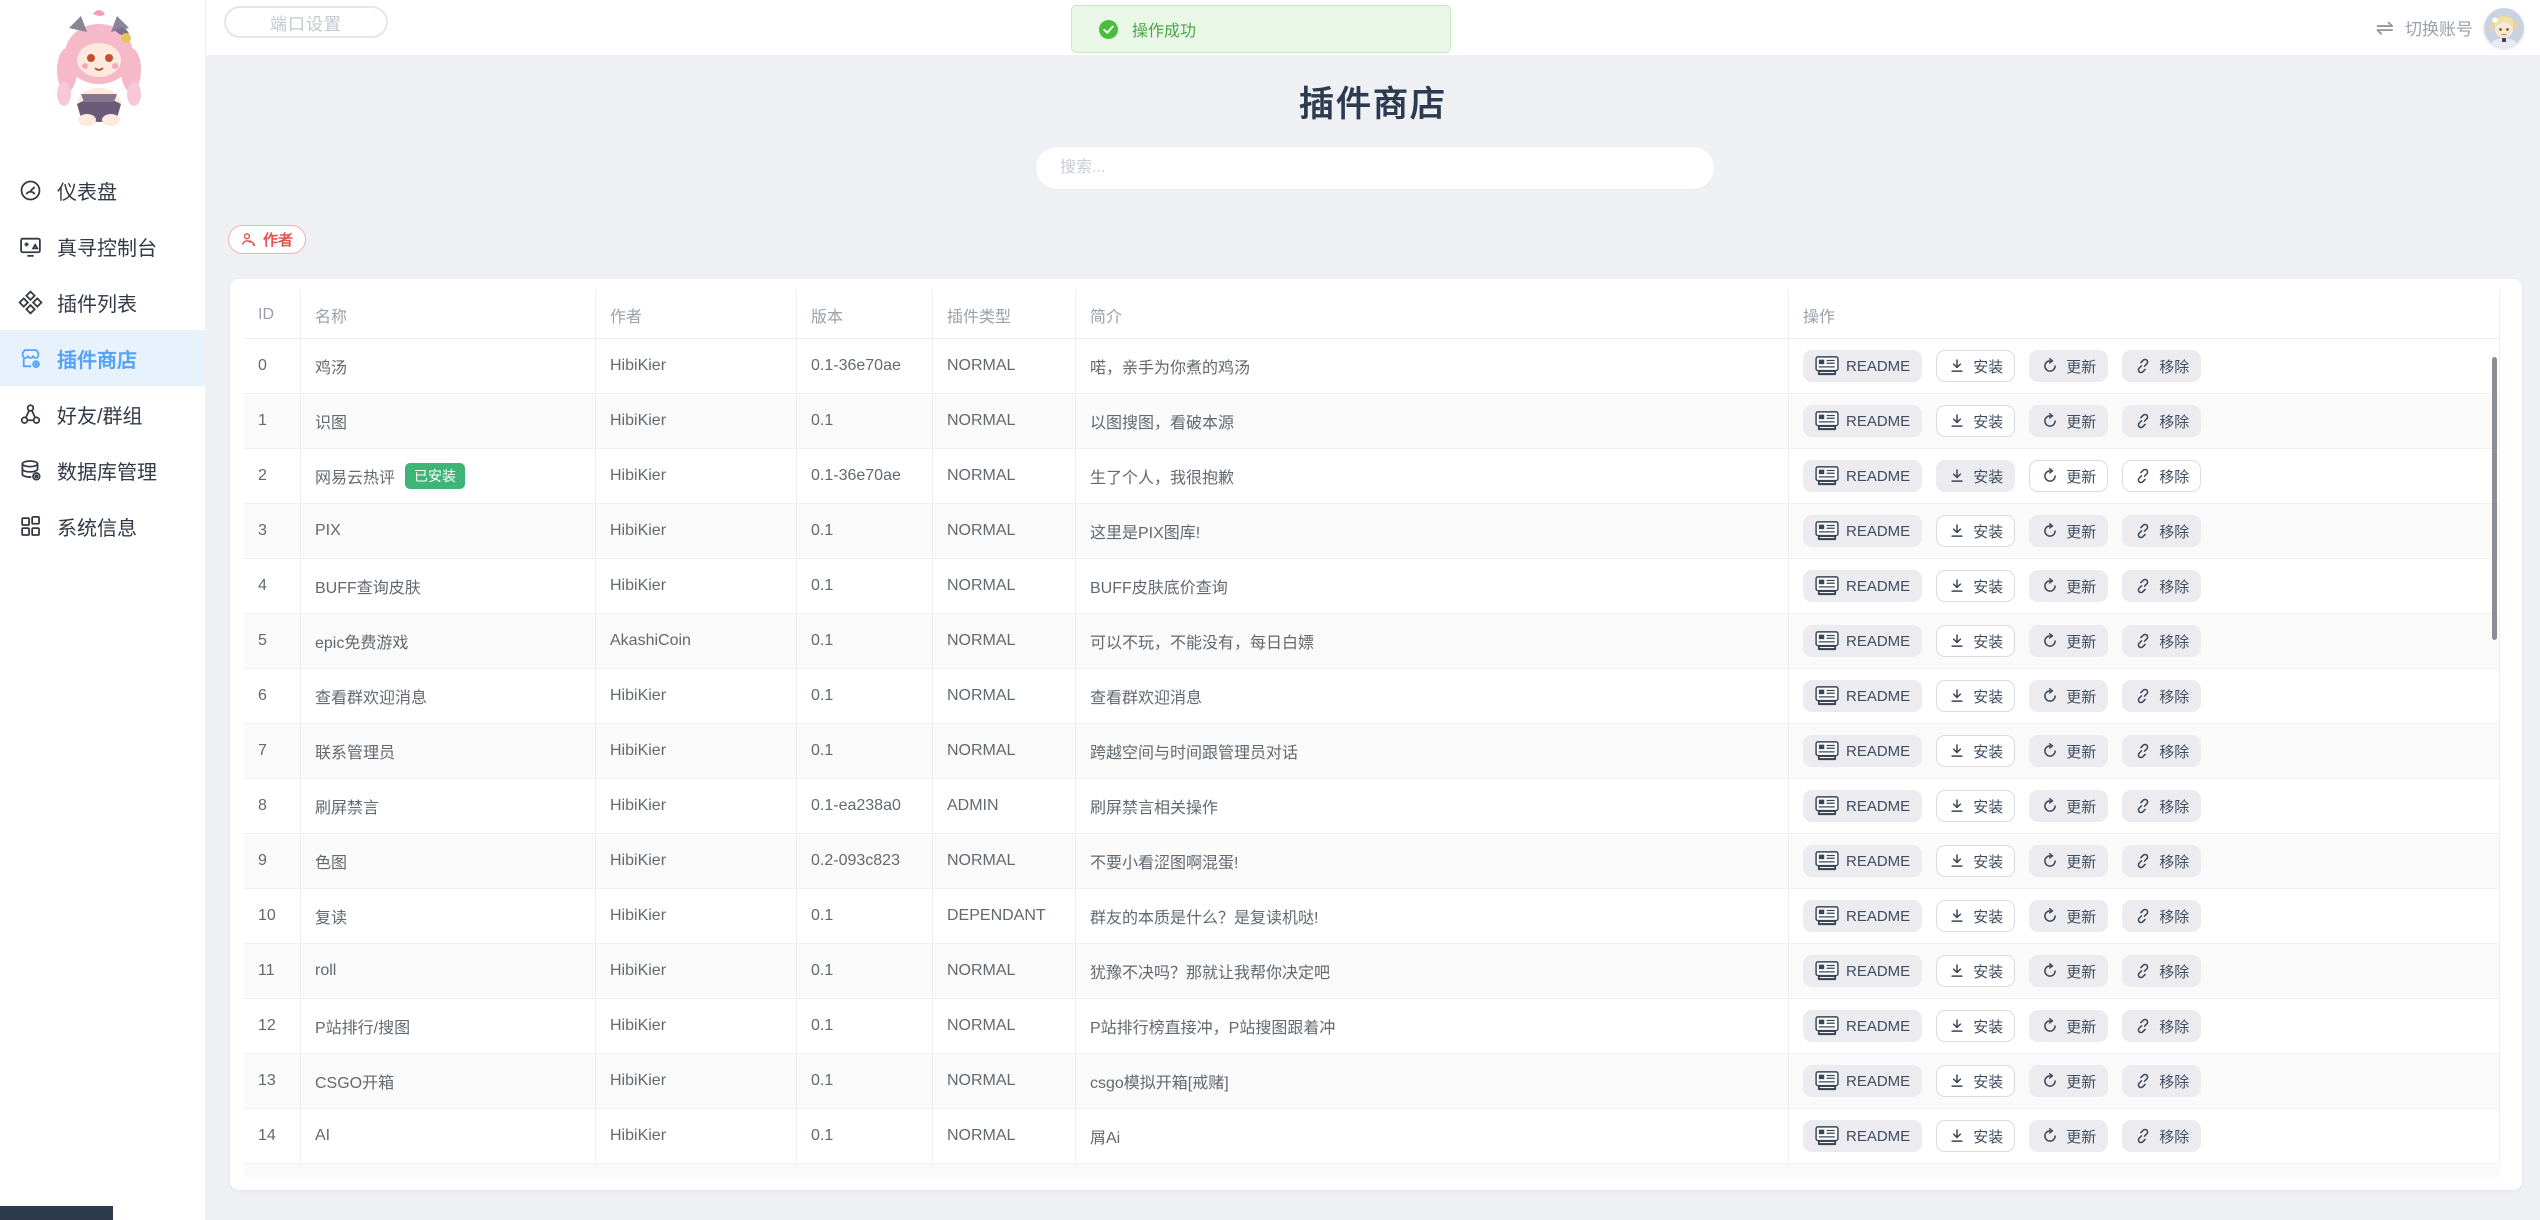  What do you see at coordinates (102, 358) in the screenshot?
I see `sidebar-item-plugin-store: 插件商店` at bounding box center [102, 358].